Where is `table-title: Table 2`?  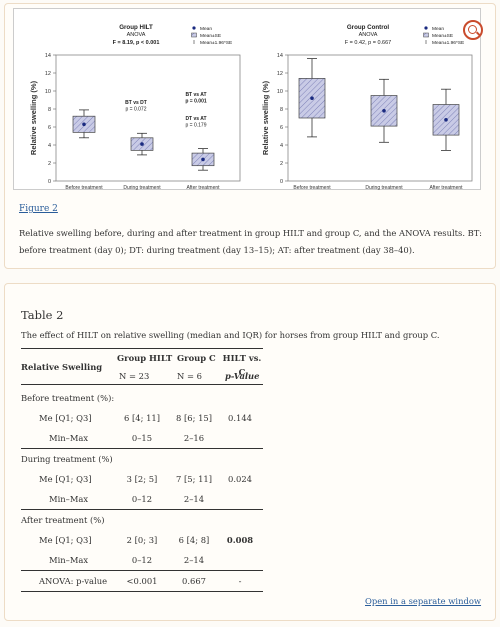 table-title: Table 2 is located at coordinates (42, 315).